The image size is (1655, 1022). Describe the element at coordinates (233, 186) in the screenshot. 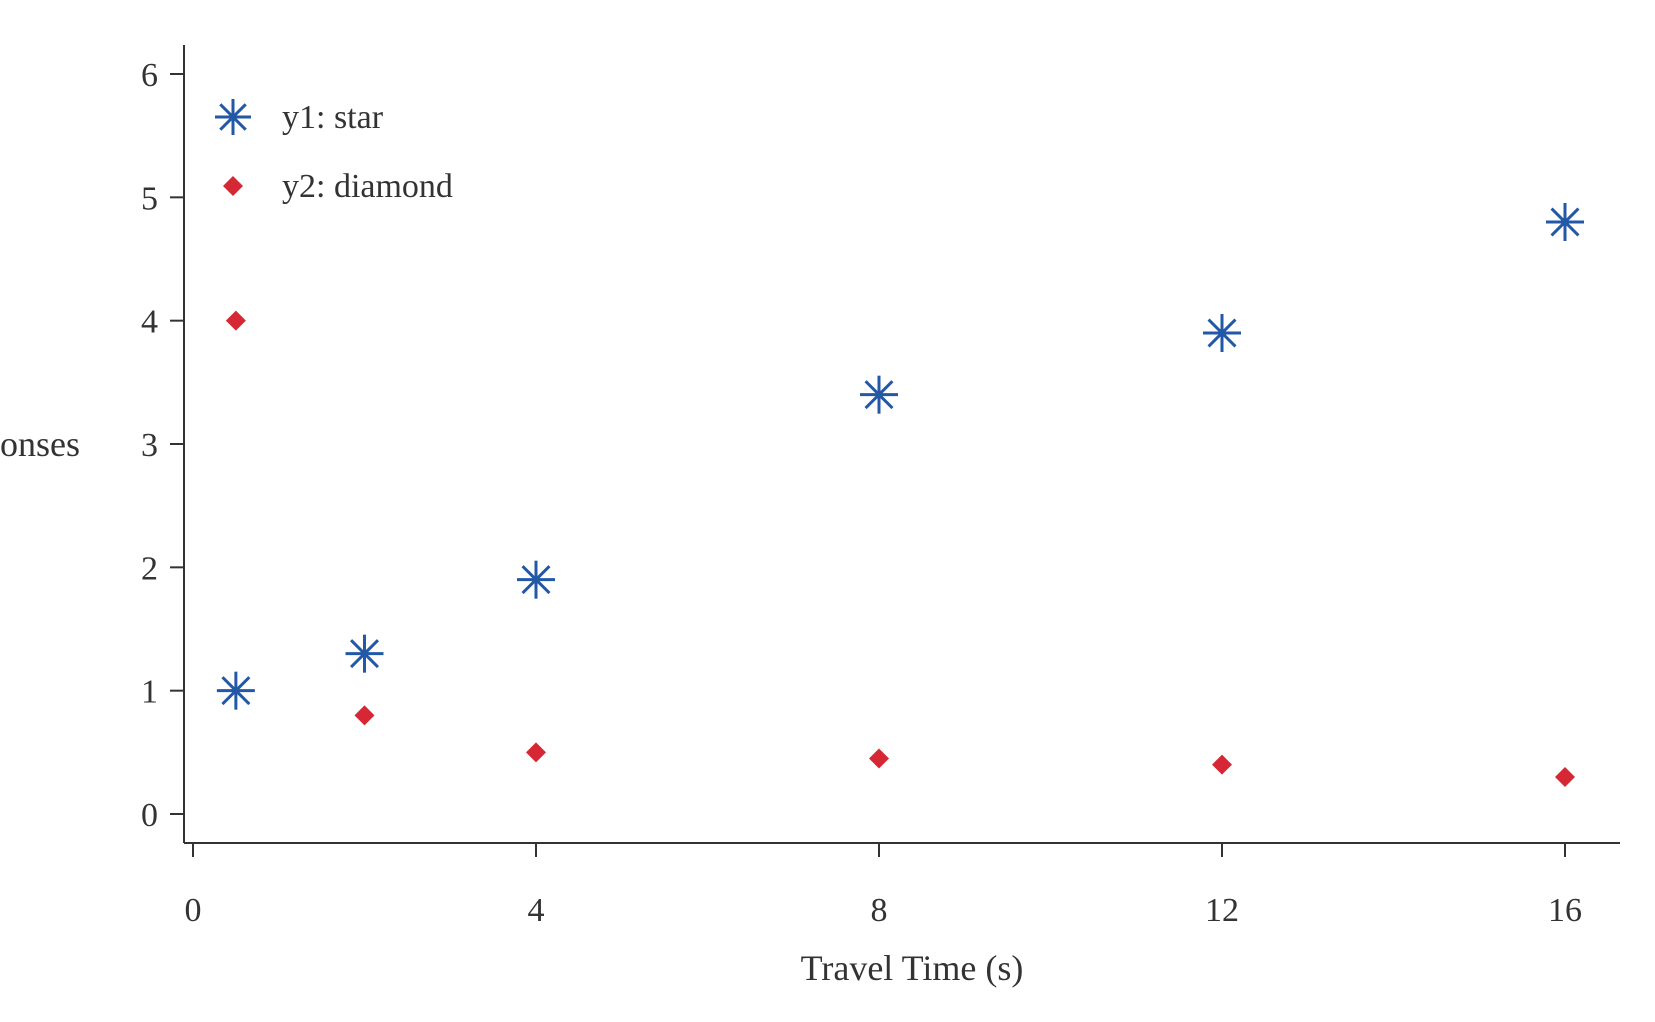

I see `legend-diamond-icon` at that location.